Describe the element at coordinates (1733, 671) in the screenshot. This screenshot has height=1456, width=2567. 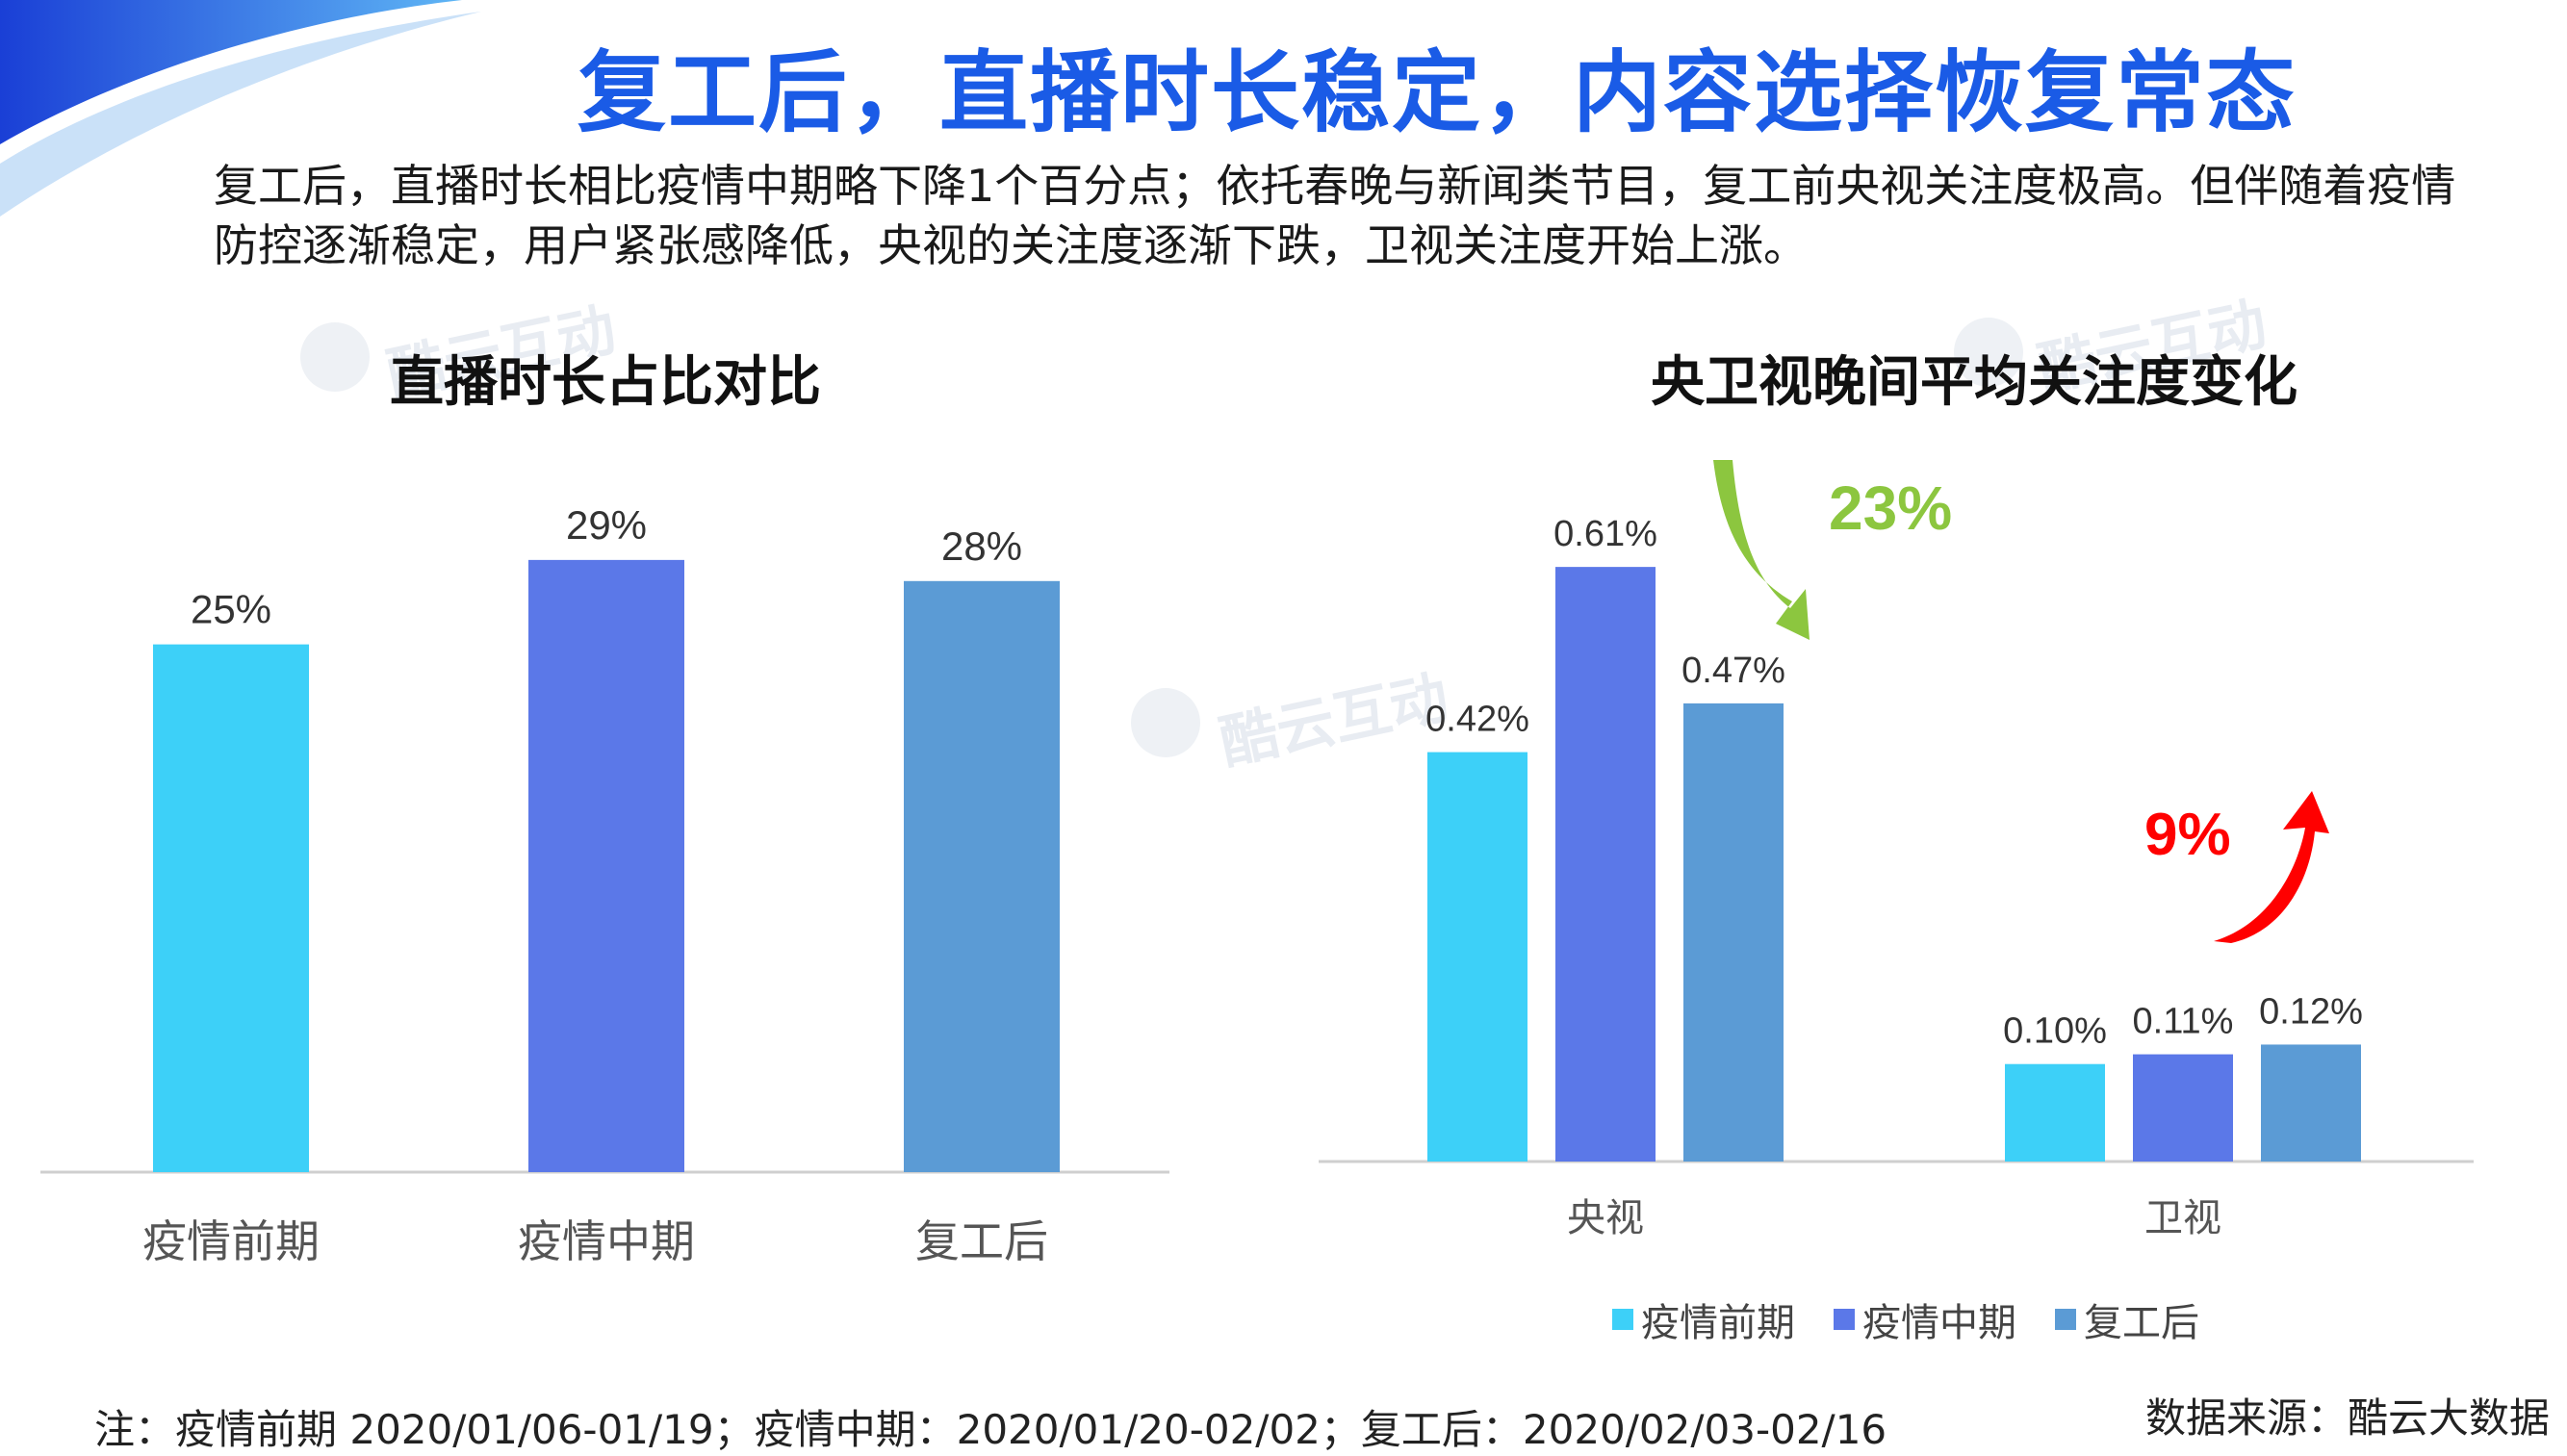
I see `data-label: 0.47%` at that location.